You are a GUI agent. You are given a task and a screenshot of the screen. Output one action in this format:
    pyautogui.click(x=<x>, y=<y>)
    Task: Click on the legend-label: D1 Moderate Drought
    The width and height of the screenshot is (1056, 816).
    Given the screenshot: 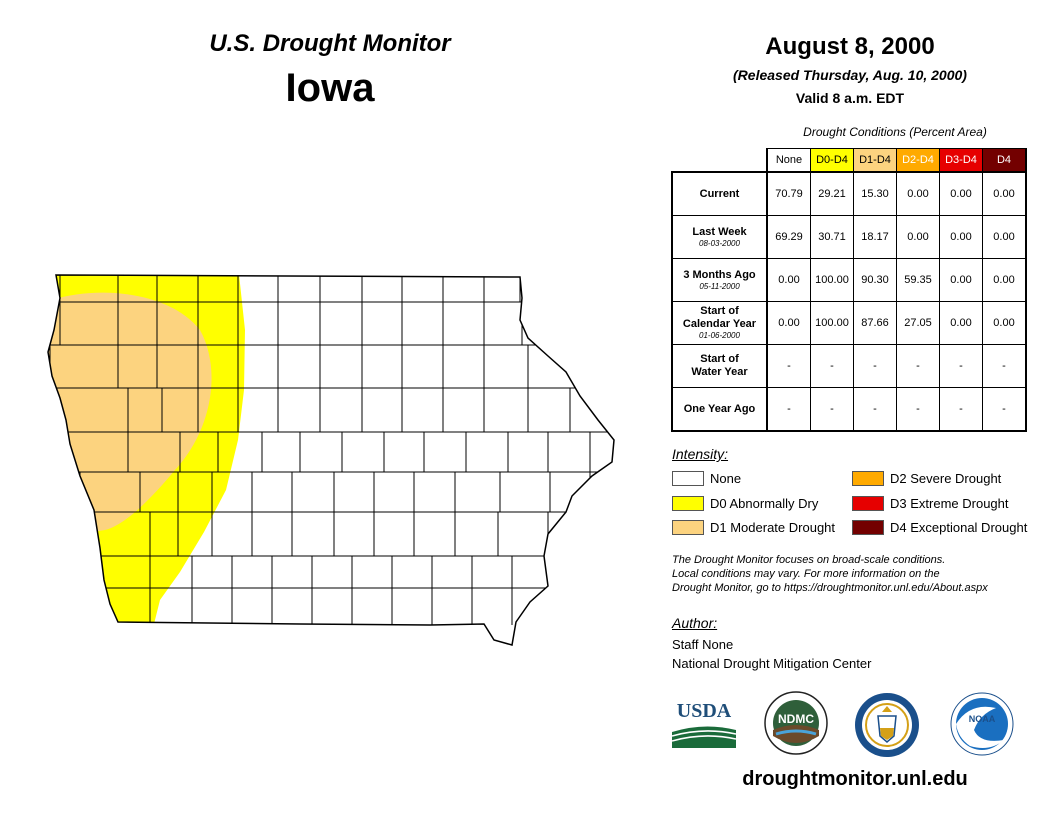 What is the action you would take?
    pyautogui.click(x=773, y=527)
    